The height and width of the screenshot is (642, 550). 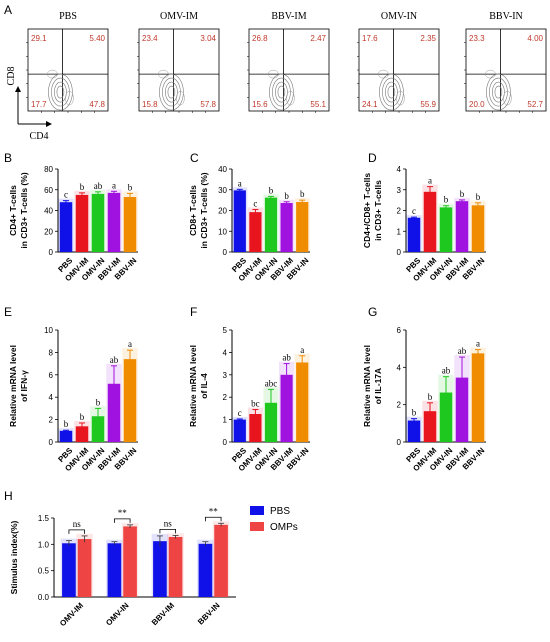 I want to click on y-axis-label: in CD3+ T-cells, so click(x=378, y=210).